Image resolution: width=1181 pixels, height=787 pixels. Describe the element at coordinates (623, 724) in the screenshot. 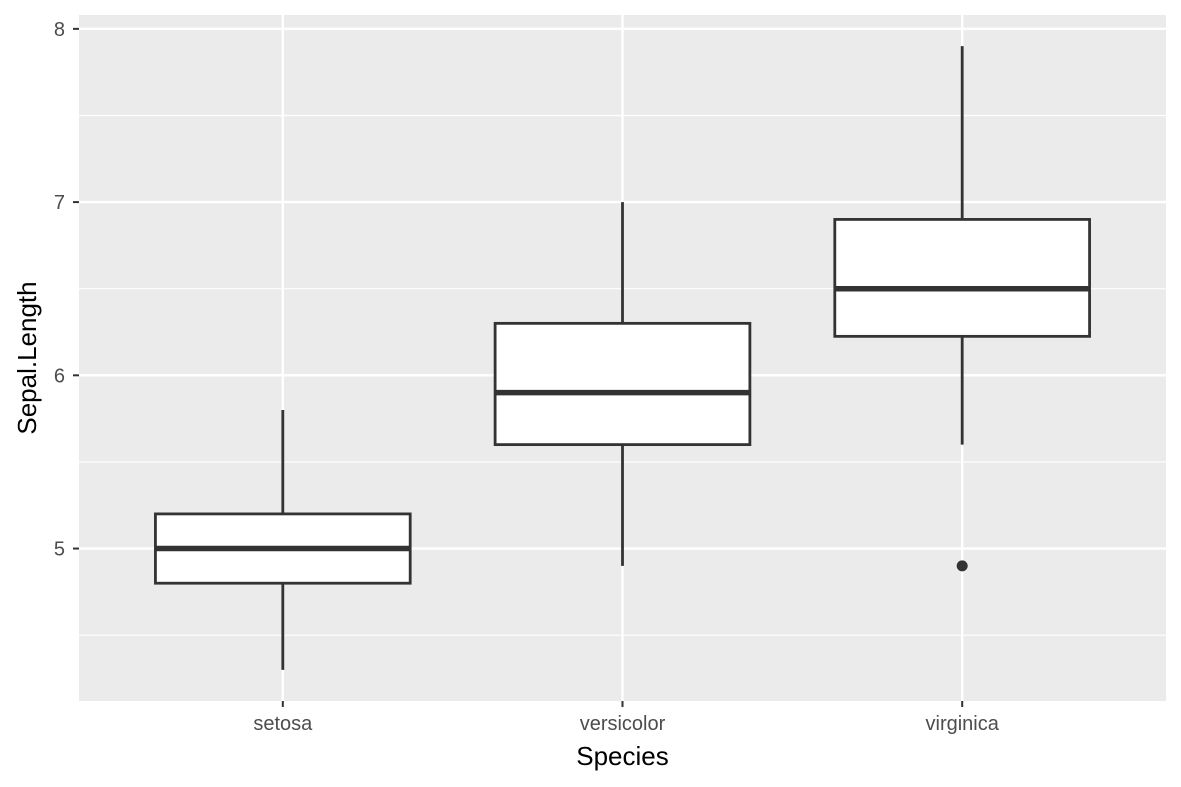

I see `x-tick-label: versicolor` at that location.